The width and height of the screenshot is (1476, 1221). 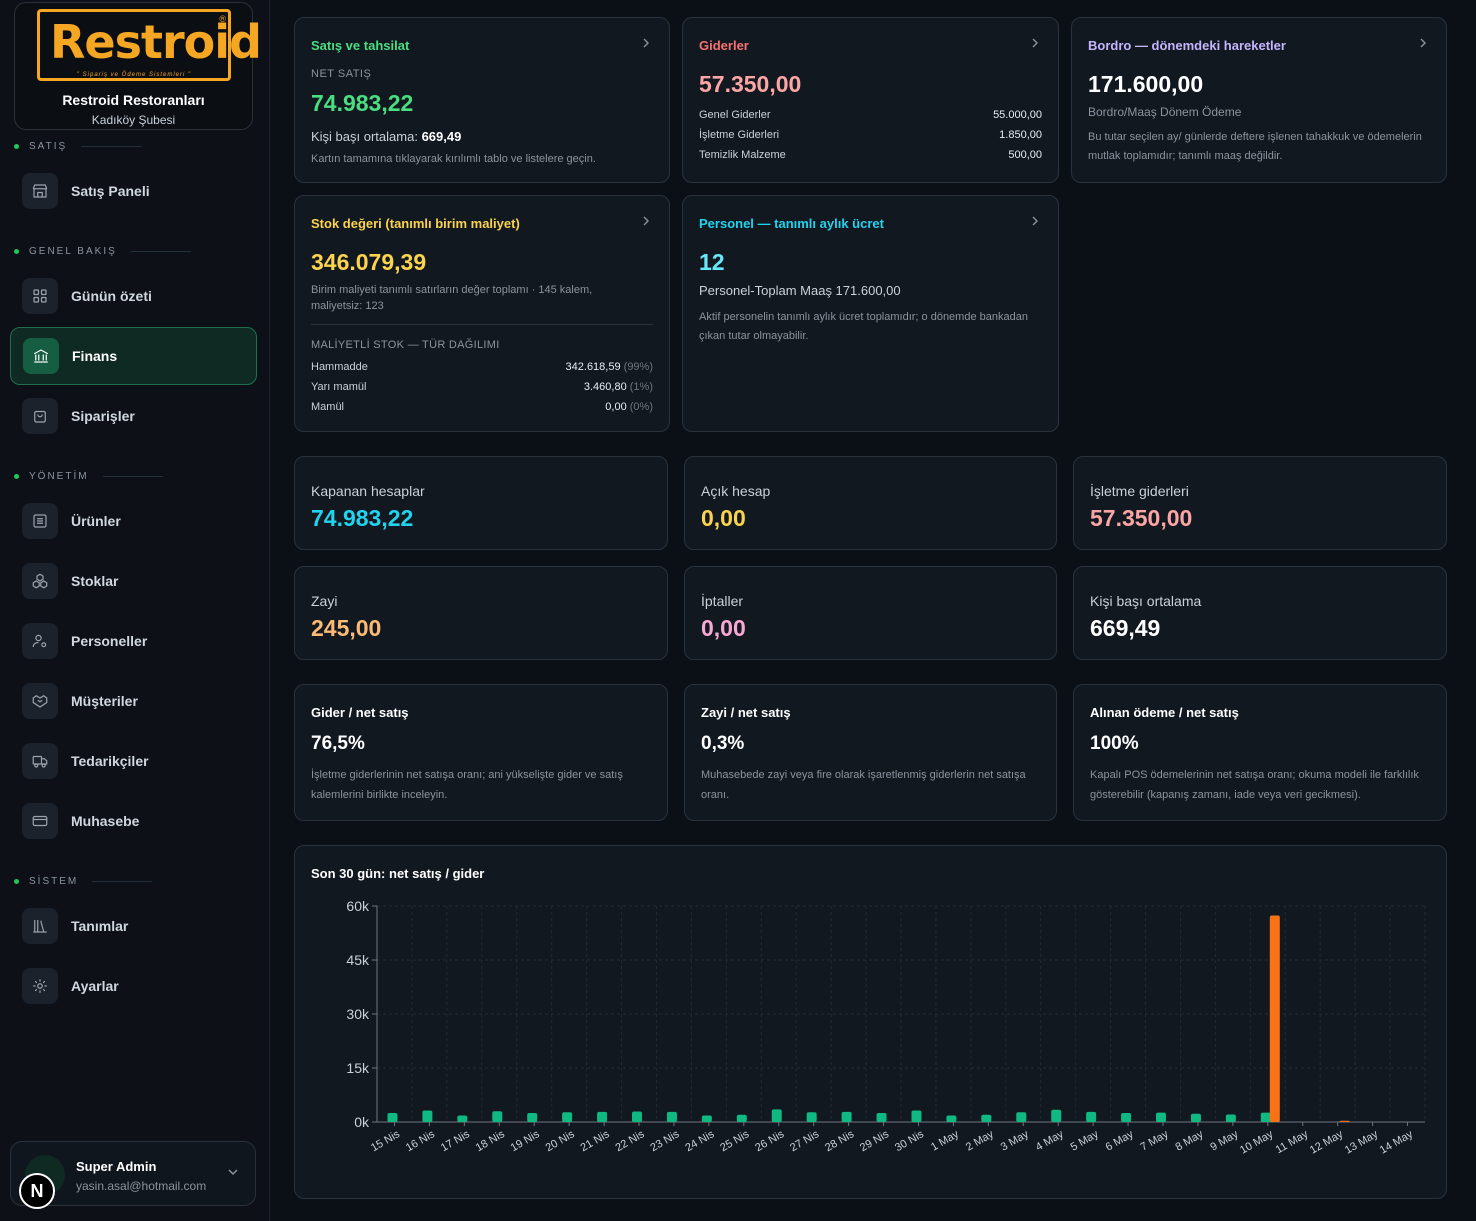 I want to click on x-tick-label: 12 May, so click(x=1327, y=1142).